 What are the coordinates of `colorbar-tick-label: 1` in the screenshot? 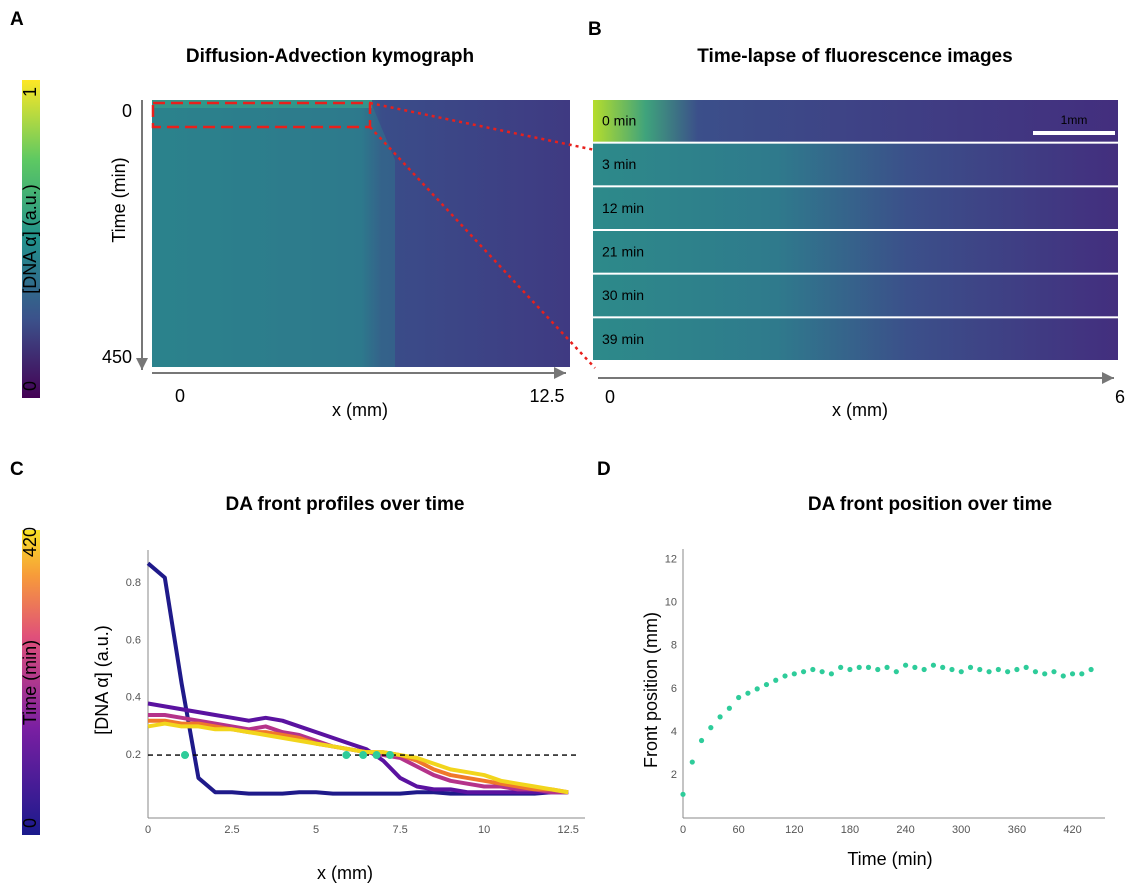 It's located at (30, 92).